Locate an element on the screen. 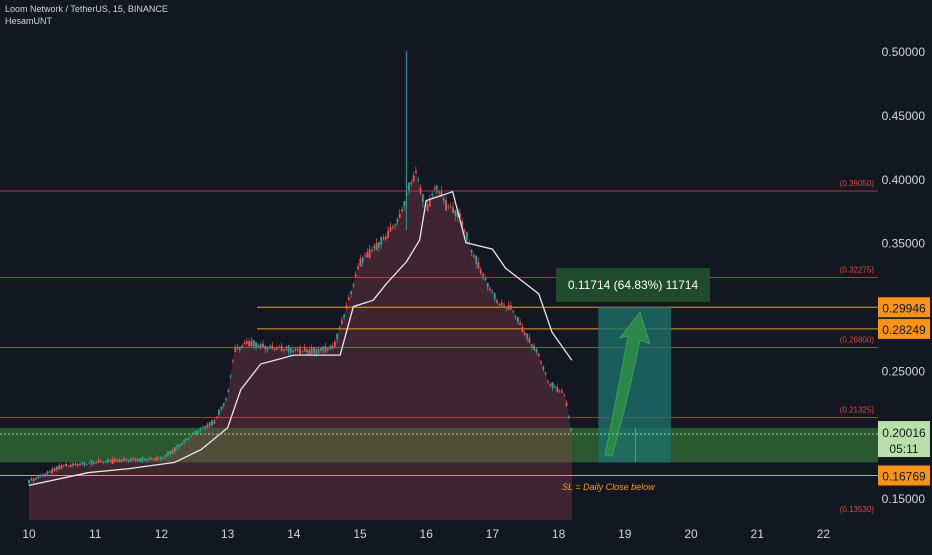 Image resolution: width=932 pixels, height=555 pixels. chart-symbol-title: Loom Network / TetherUS, 15, BINANCE is located at coordinates (86, 9).